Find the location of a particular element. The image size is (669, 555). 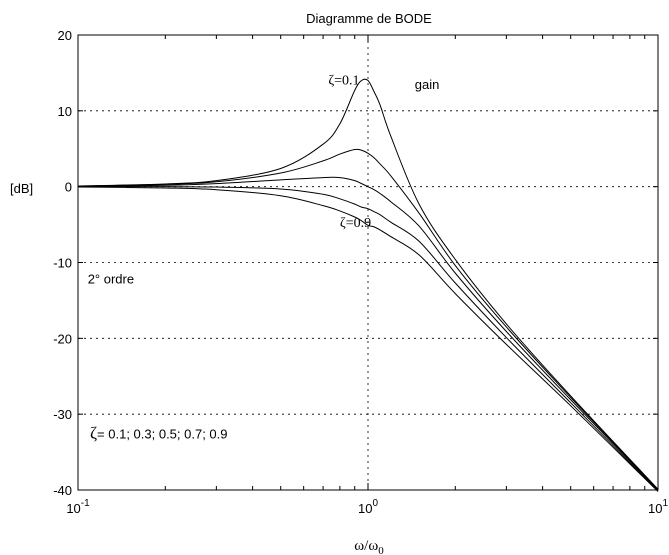

annotation-order: 2° ordre is located at coordinates (111, 279).